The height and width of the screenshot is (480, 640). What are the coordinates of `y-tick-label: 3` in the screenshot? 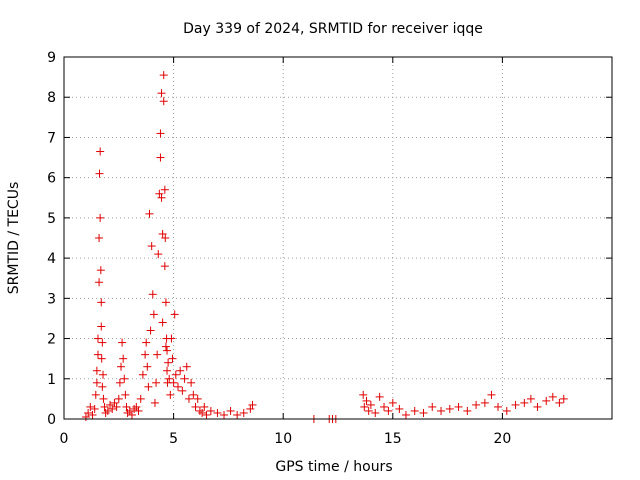 It's located at (51, 299).